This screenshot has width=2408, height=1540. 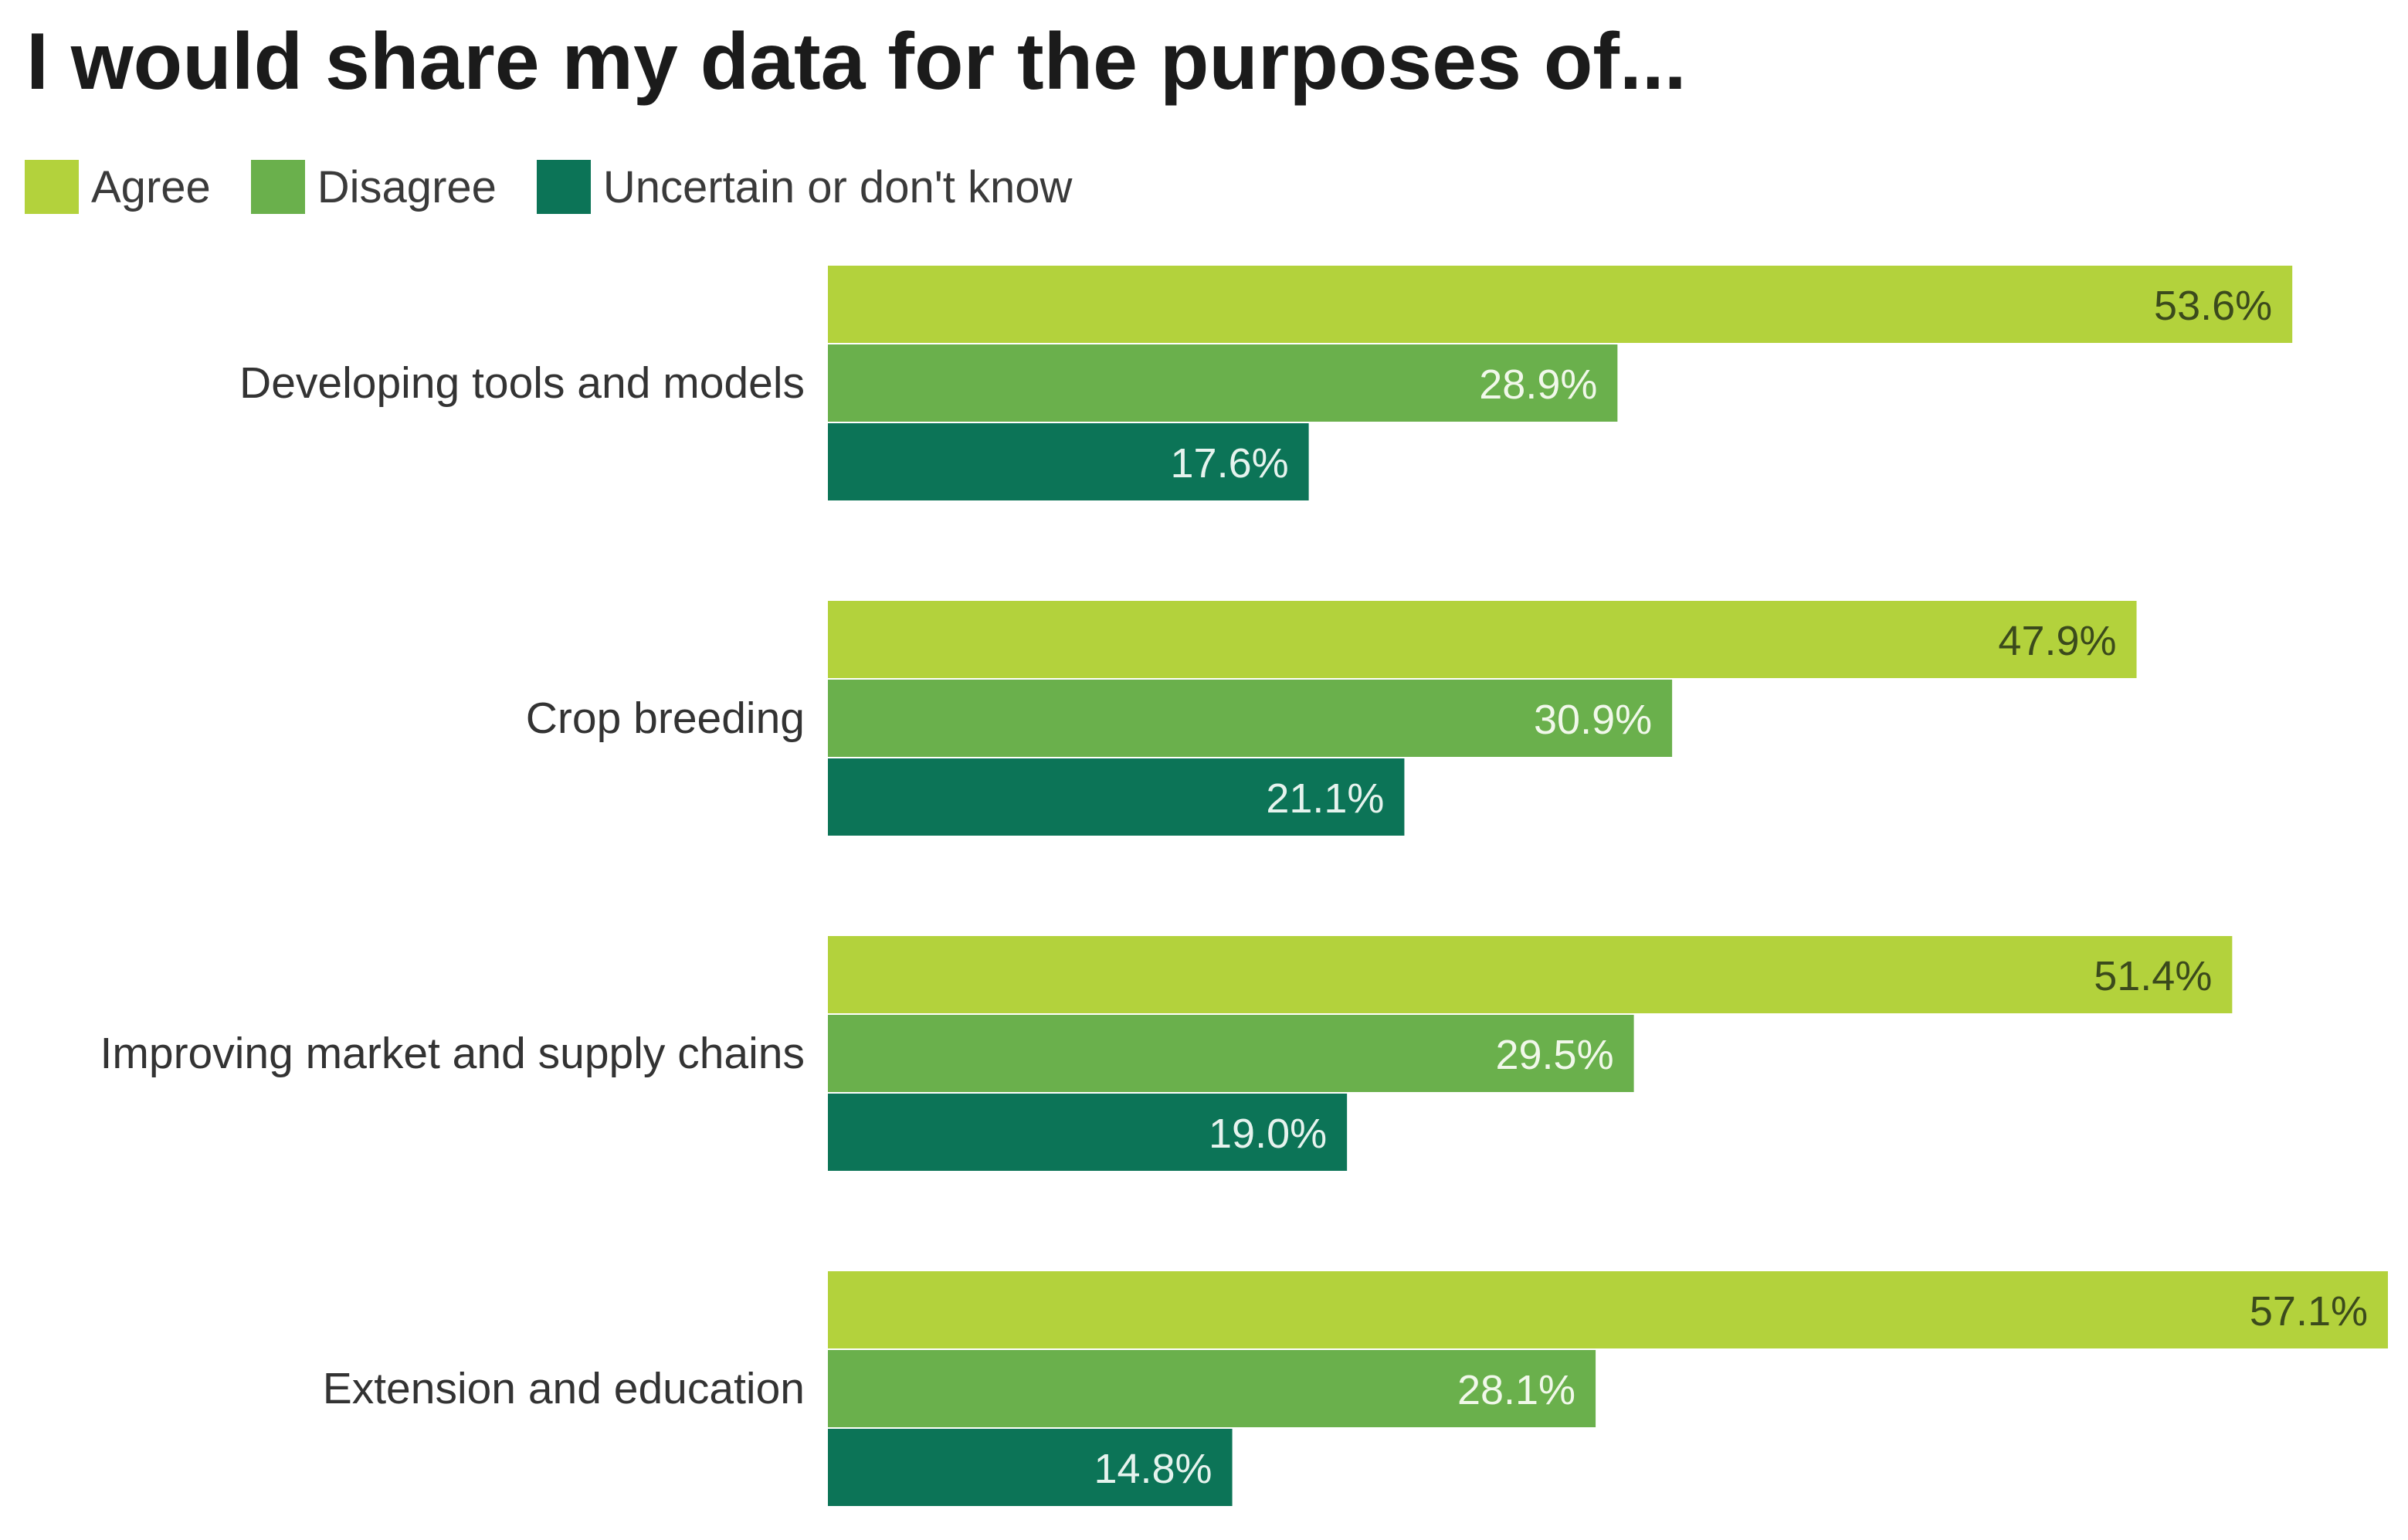 What do you see at coordinates (522, 383) in the screenshot?
I see `category-label-developing-tools-and-models: Developing tools and models` at bounding box center [522, 383].